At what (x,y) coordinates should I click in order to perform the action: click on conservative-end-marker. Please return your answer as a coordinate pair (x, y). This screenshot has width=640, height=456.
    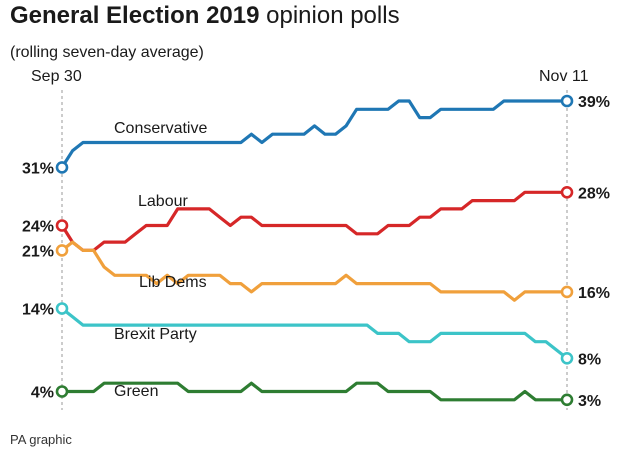
    Looking at the image, I should click on (567, 101).